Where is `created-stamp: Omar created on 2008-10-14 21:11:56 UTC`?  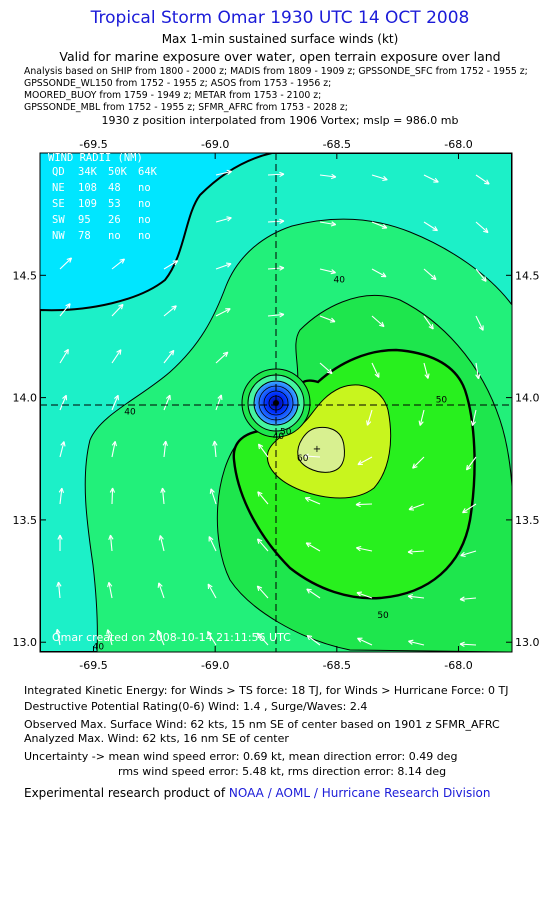
created-stamp: Omar created on 2008-10-14 21:11:56 UTC is located at coordinates (171, 637).